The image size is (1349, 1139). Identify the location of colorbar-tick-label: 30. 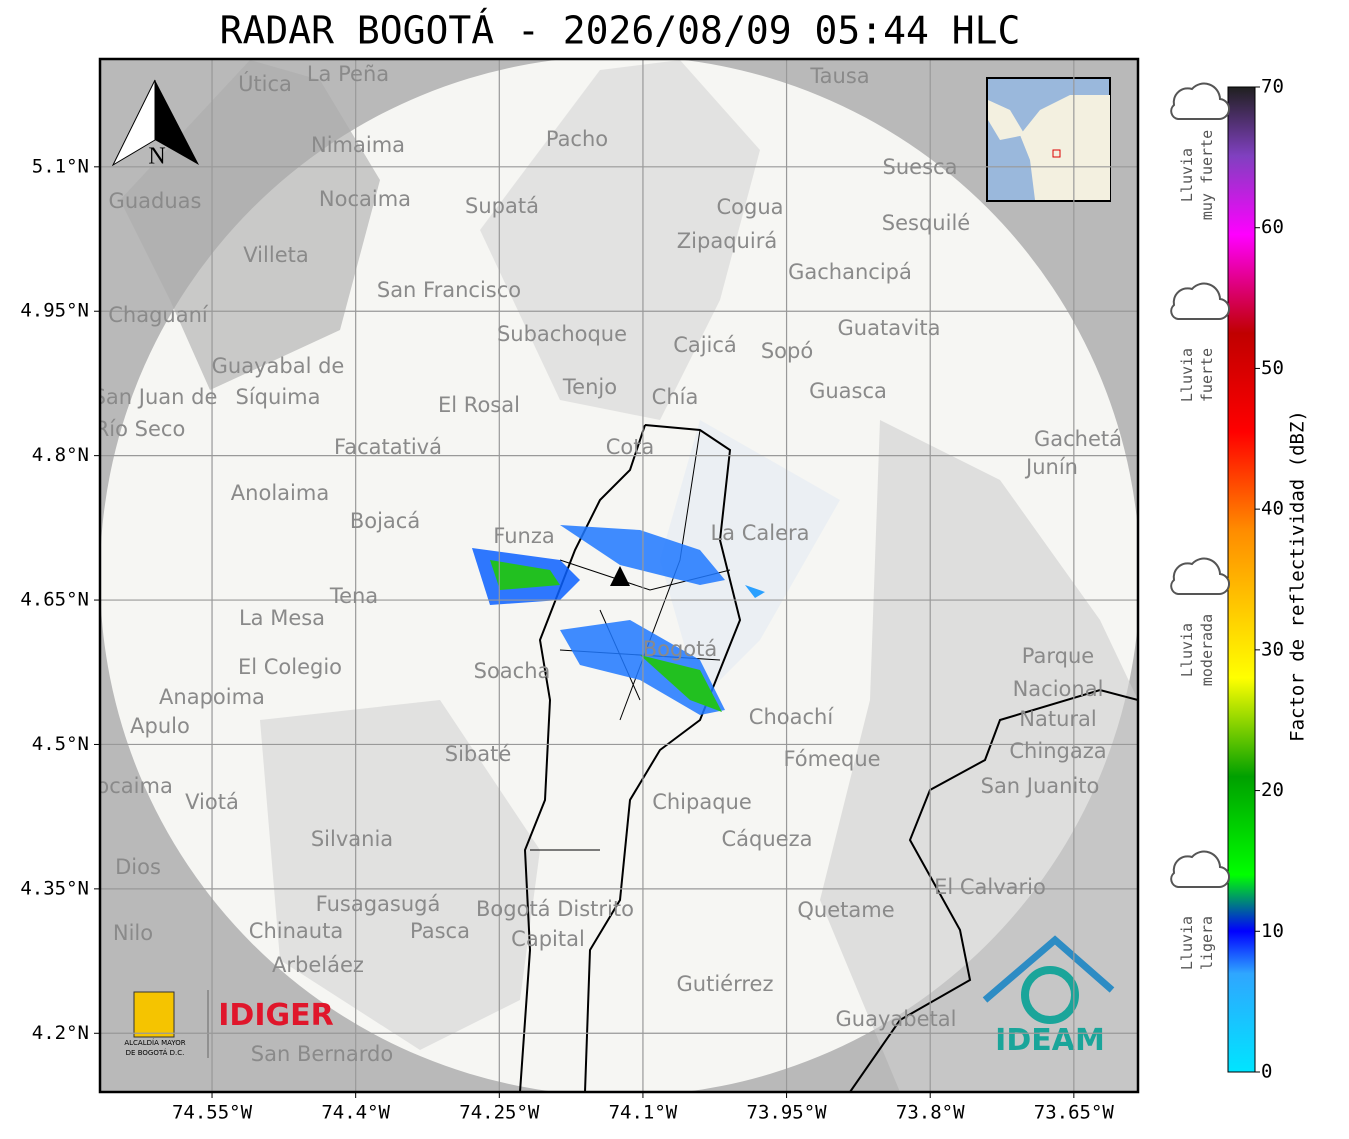
(1272, 649).